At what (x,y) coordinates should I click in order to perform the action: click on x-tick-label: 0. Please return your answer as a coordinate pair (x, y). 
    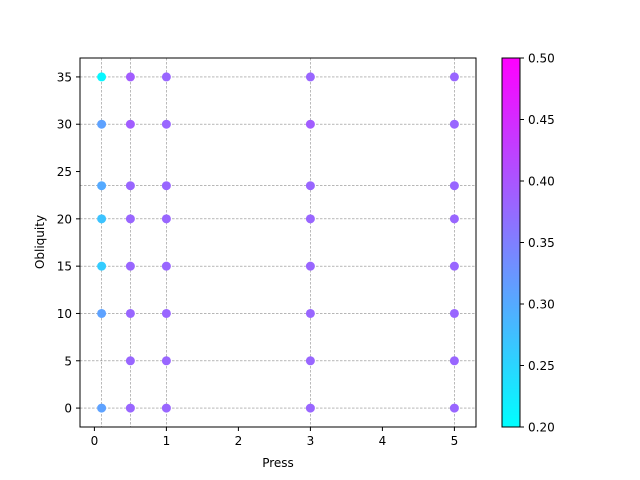
    Looking at the image, I should click on (95, 441).